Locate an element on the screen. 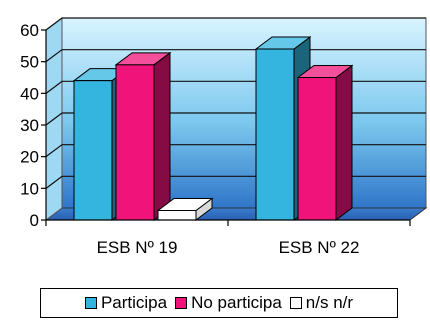 The image size is (430, 331). legend-item-ns-nr: n/s n/r is located at coordinates (321, 303).